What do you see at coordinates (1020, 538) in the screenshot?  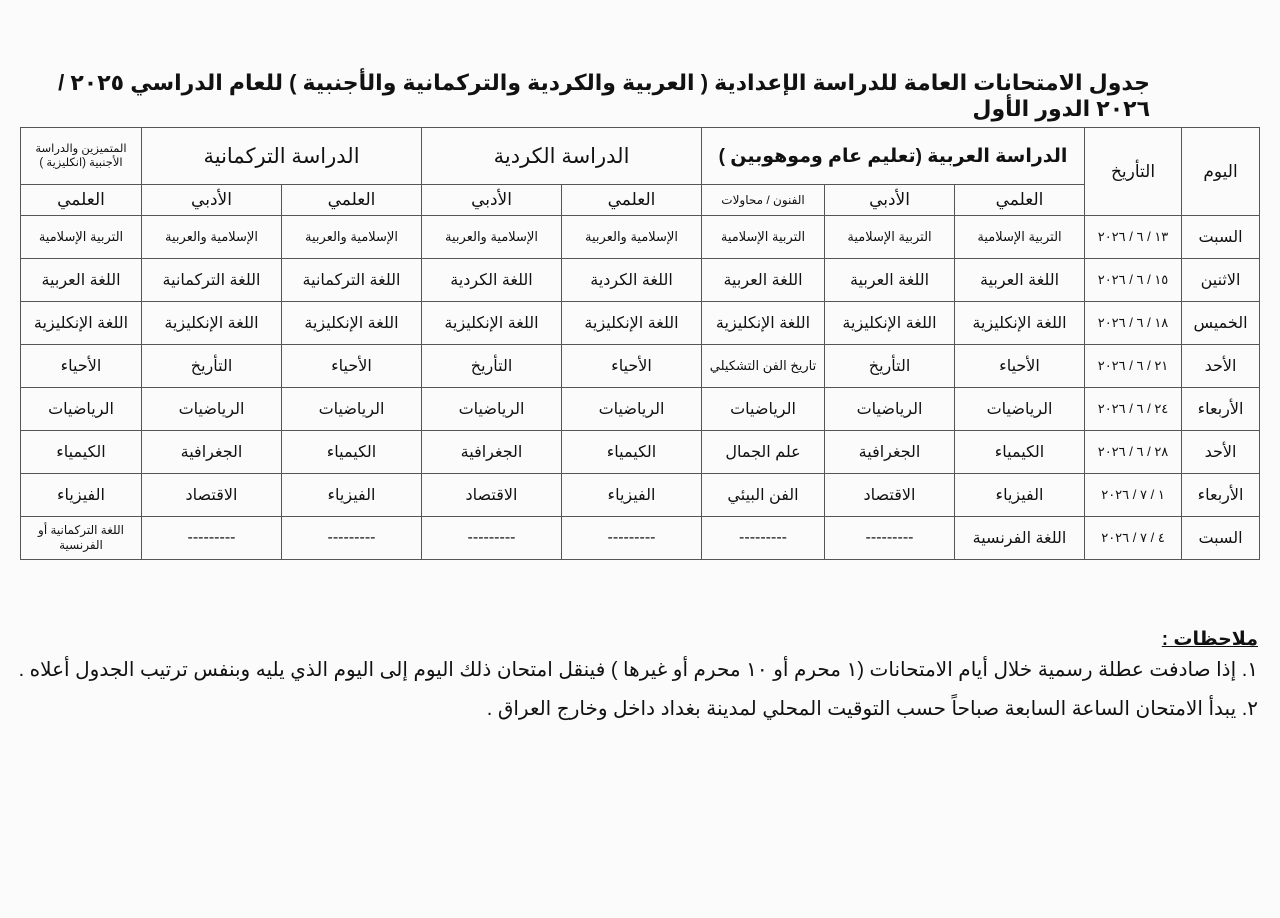 I see `subject-cell: اللغة الفرنسية` at bounding box center [1020, 538].